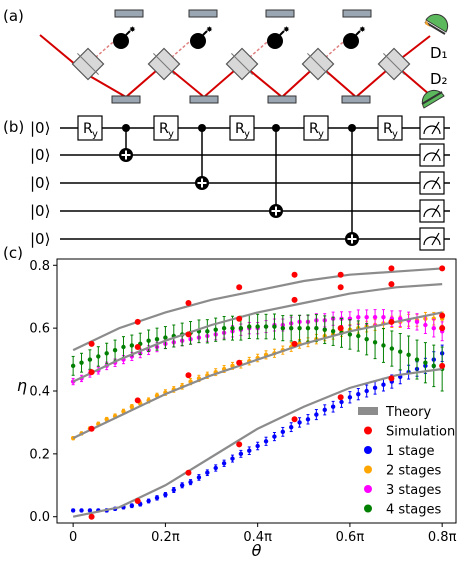 The image size is (471, 561). What do you see at coordinates (241, 64) in the screenshot?
I see `beam-splitters` at bounding box center [241, 64].